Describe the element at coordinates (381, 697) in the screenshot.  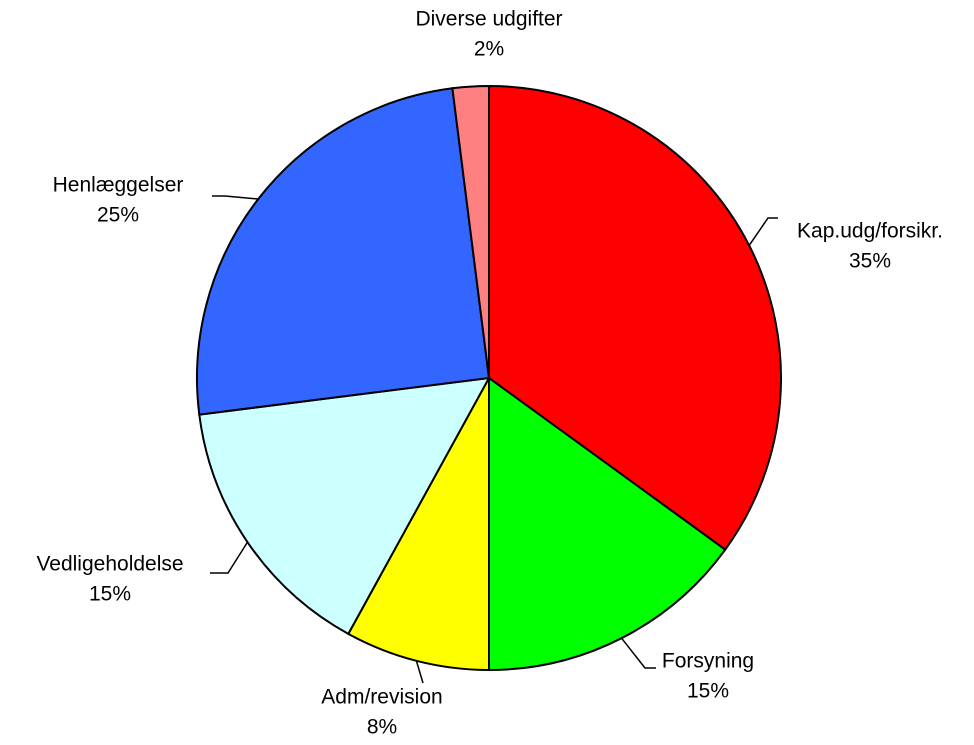
I see `slice-label: Adm/revision` at that location.